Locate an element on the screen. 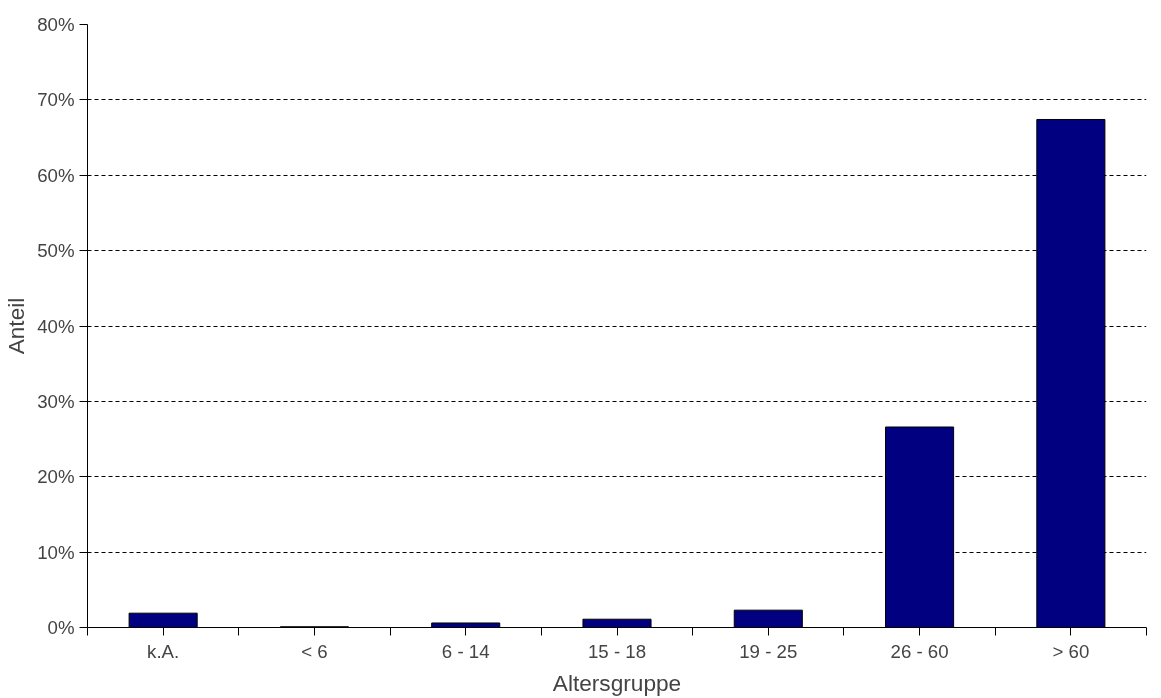 The width and height of the screenshot is (1161, 698). y-tick-label: 0% is located at coordinates (61, 627).